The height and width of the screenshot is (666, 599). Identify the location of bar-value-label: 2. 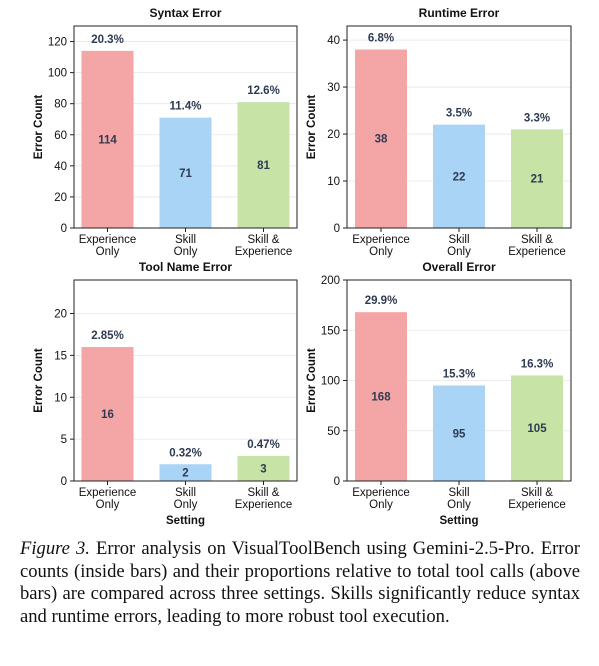
(185, 474).